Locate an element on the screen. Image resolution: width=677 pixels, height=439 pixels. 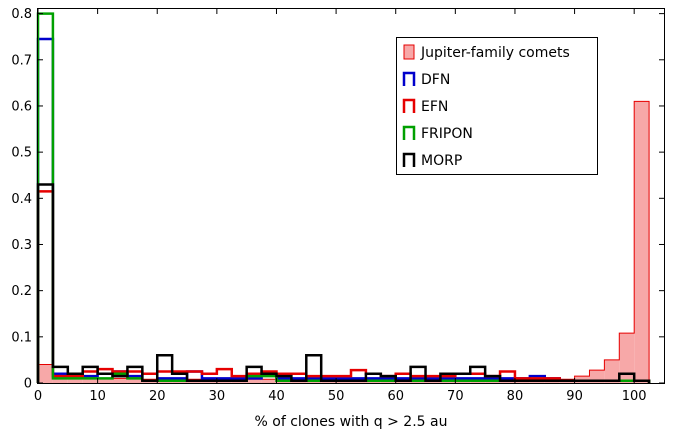
y-tick-label: 0.5 is located at coordinates (21, 153).